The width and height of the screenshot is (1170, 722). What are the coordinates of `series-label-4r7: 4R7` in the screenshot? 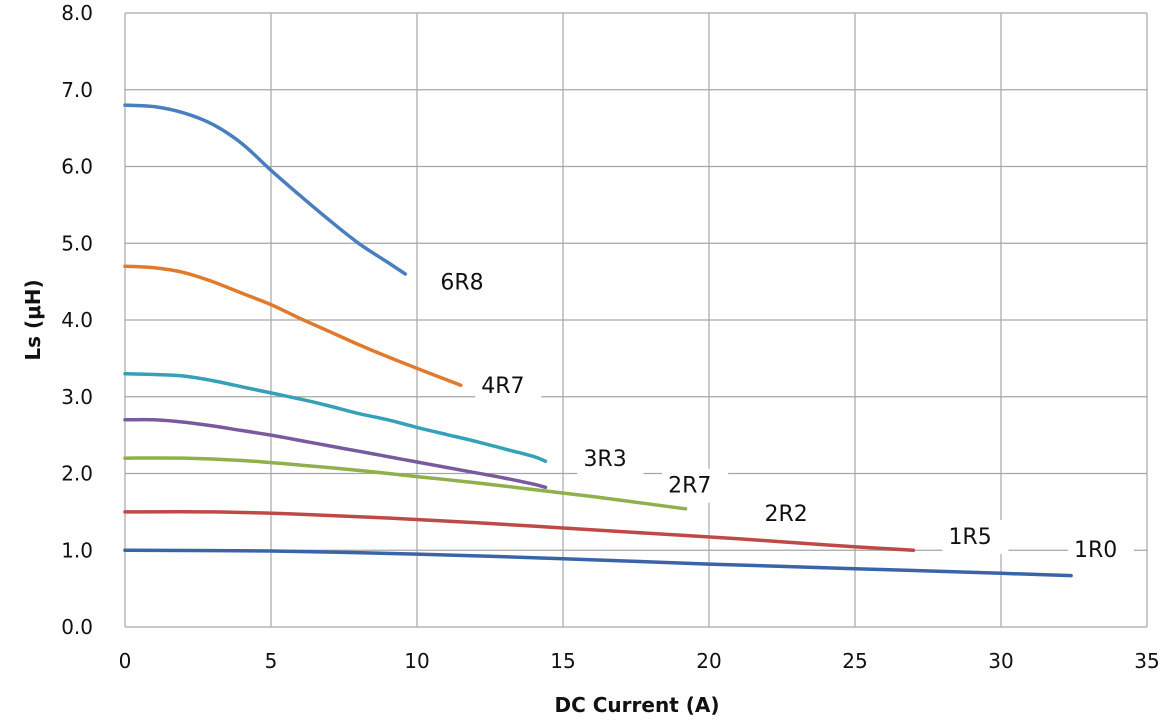 It's located at (508, 385).